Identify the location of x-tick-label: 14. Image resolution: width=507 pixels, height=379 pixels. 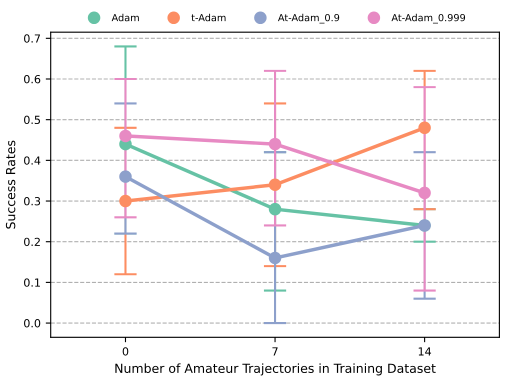
(425, 351).